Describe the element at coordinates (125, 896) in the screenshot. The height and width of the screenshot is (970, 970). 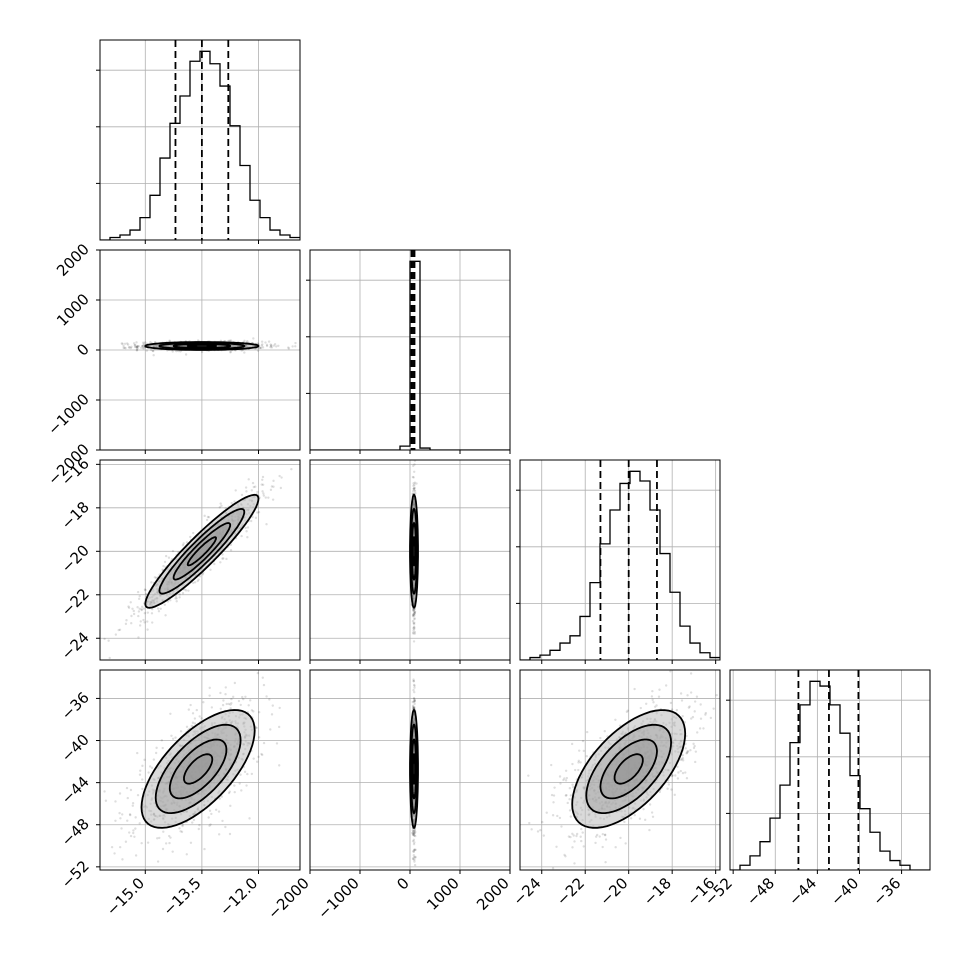
I see `x-tick-label: −15.0` at that location.